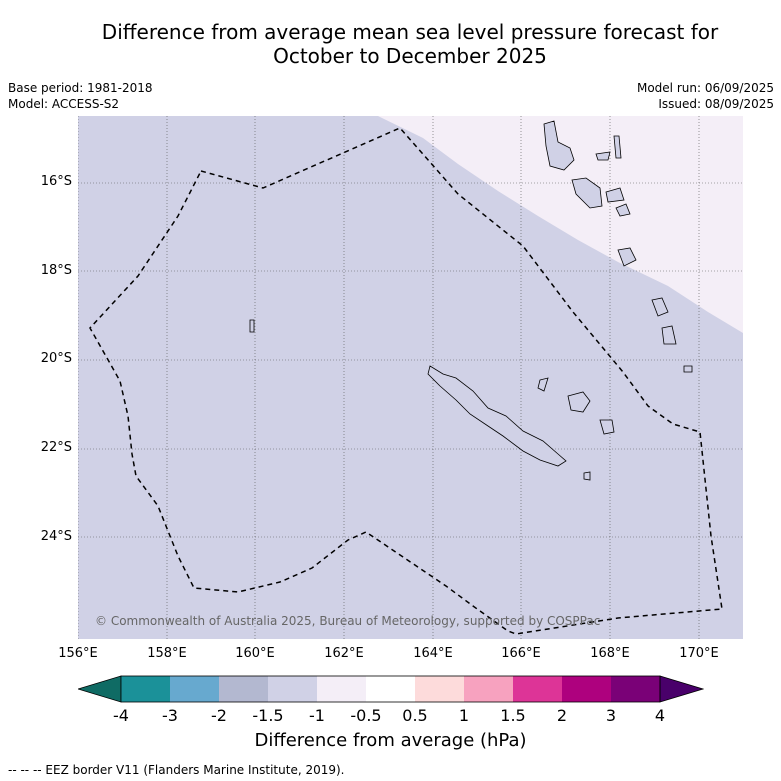 The height and width of the screenshot is (781, 781). What do you see at coordinates (627, 257) in the screenshot?
I see `vanuatu-efate-south` at bounding box center [627, 257].